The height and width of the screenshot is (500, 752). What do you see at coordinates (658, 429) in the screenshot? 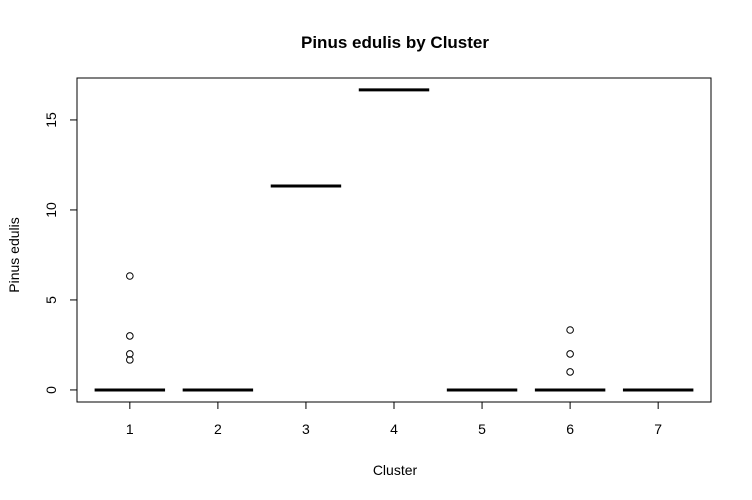
I see `x-tick-label: 7` at bounding box center [658, 429].